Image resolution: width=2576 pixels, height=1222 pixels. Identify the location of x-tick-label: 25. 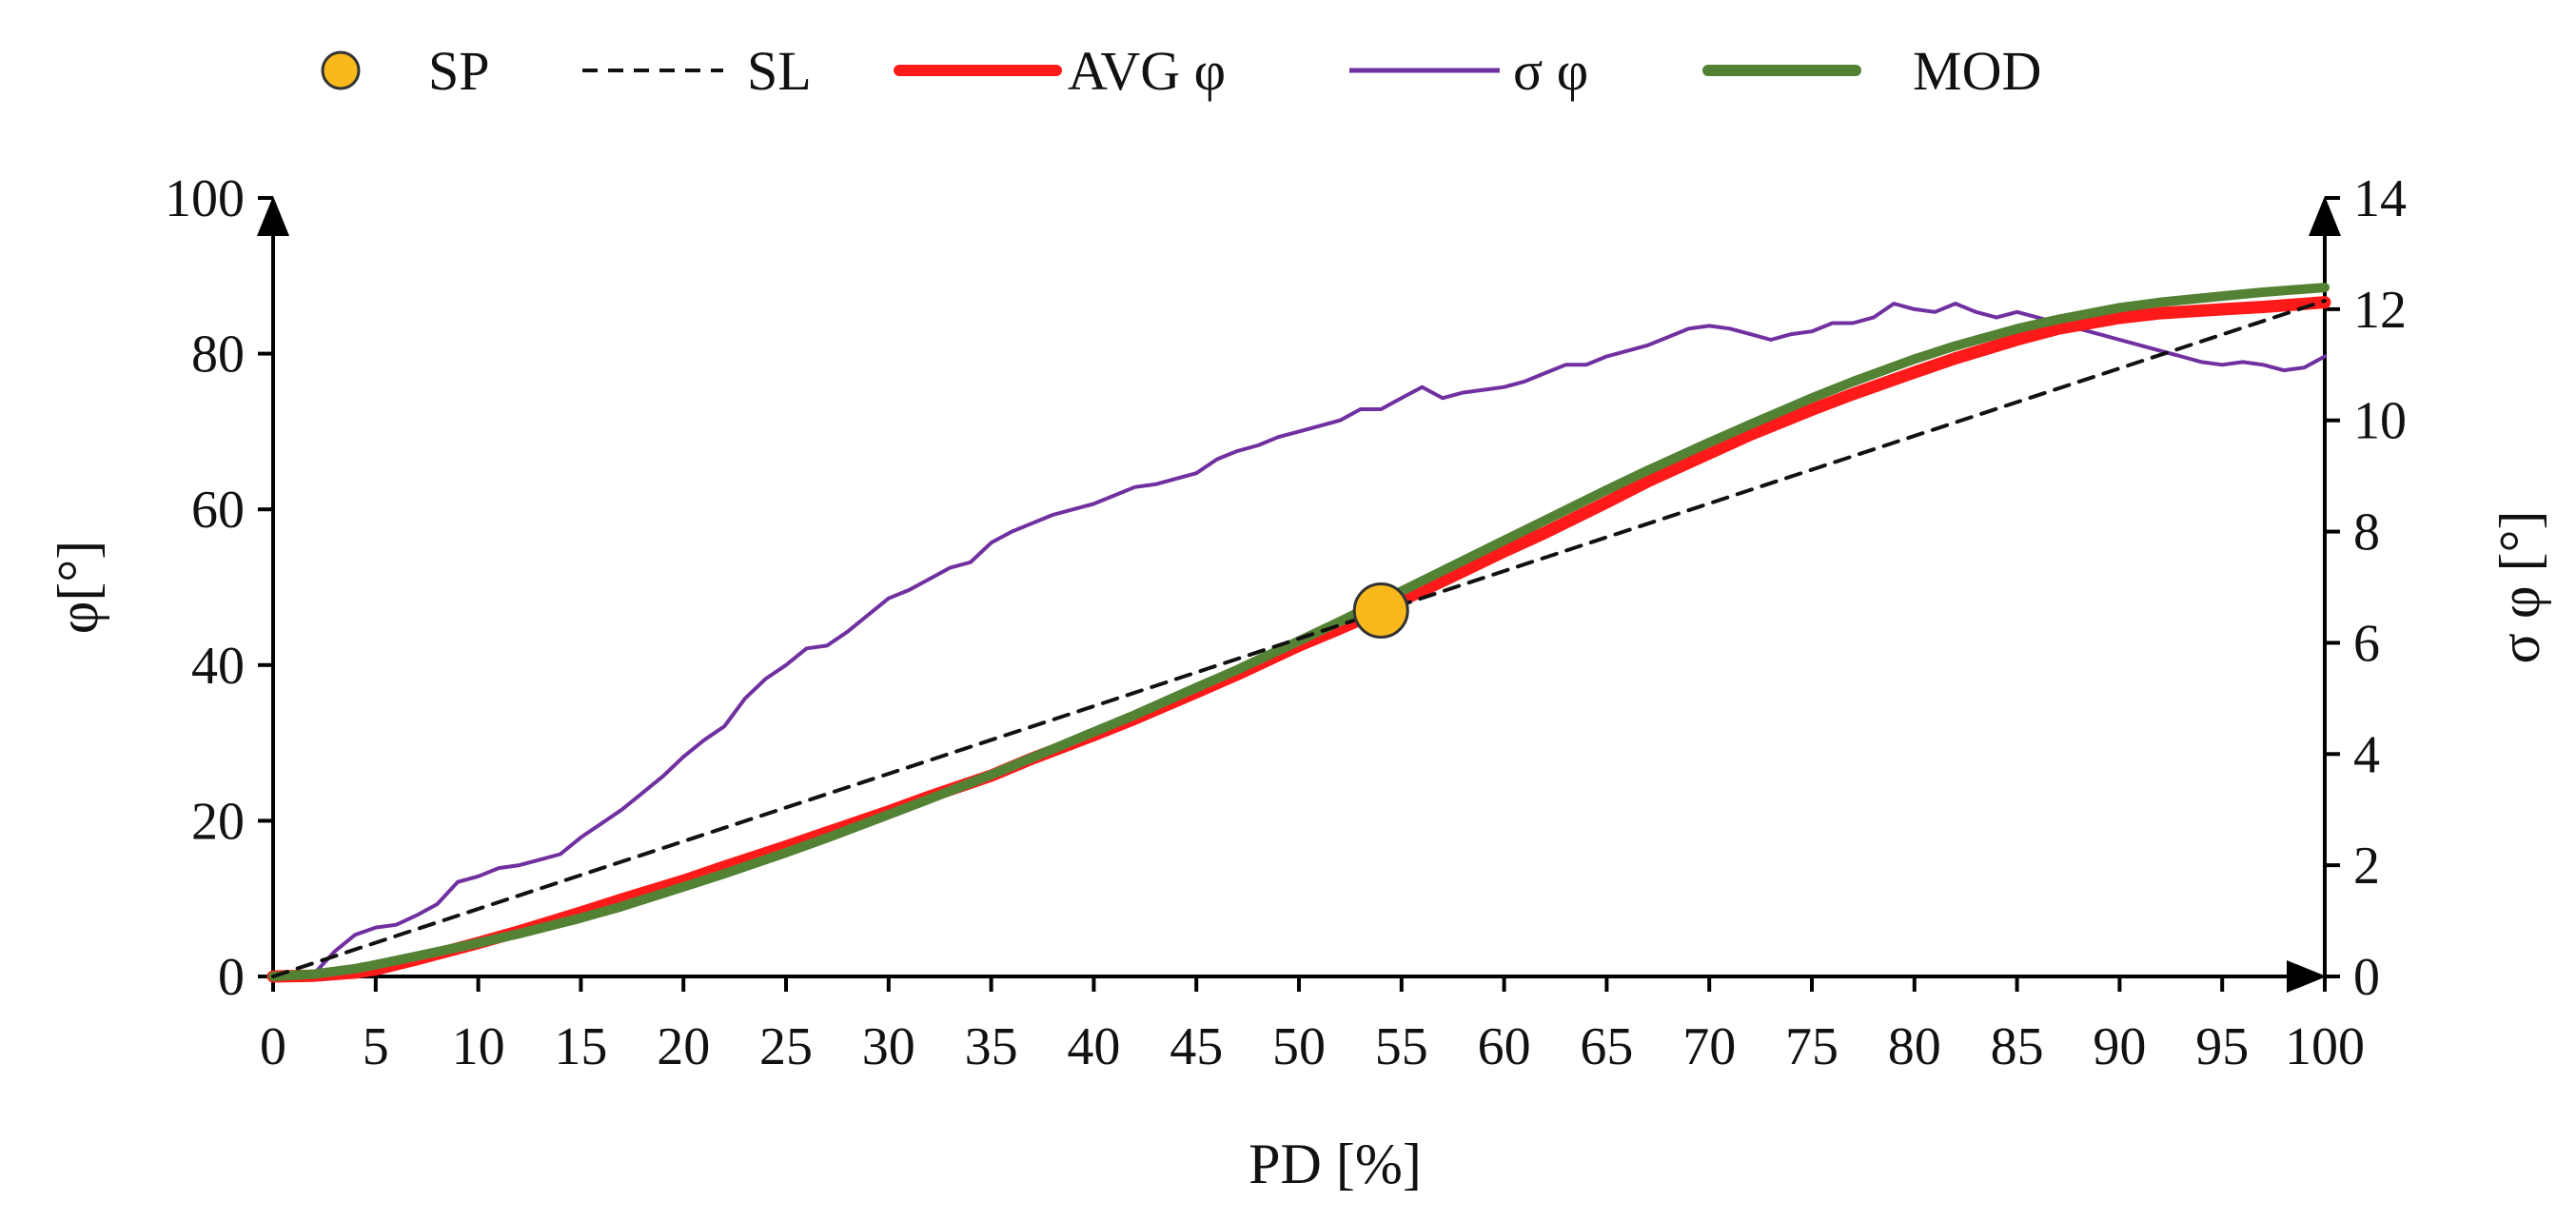
(786, 1046).